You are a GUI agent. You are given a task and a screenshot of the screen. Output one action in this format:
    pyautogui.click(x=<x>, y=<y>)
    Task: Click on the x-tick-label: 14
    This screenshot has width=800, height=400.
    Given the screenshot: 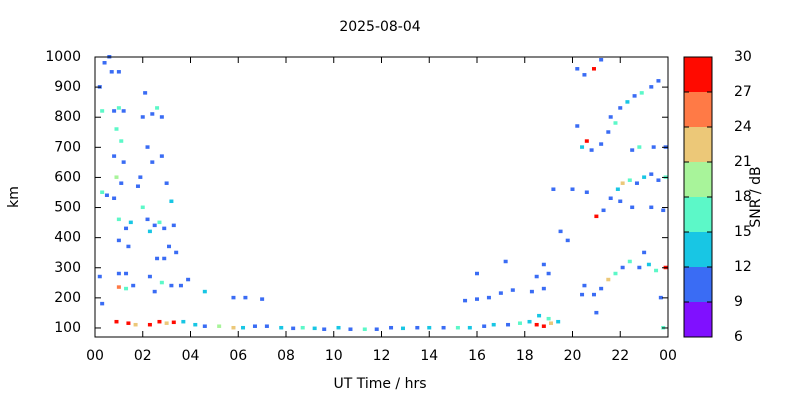 What is the action you would take?
    pyautogui.click(x=429, y=356)
    